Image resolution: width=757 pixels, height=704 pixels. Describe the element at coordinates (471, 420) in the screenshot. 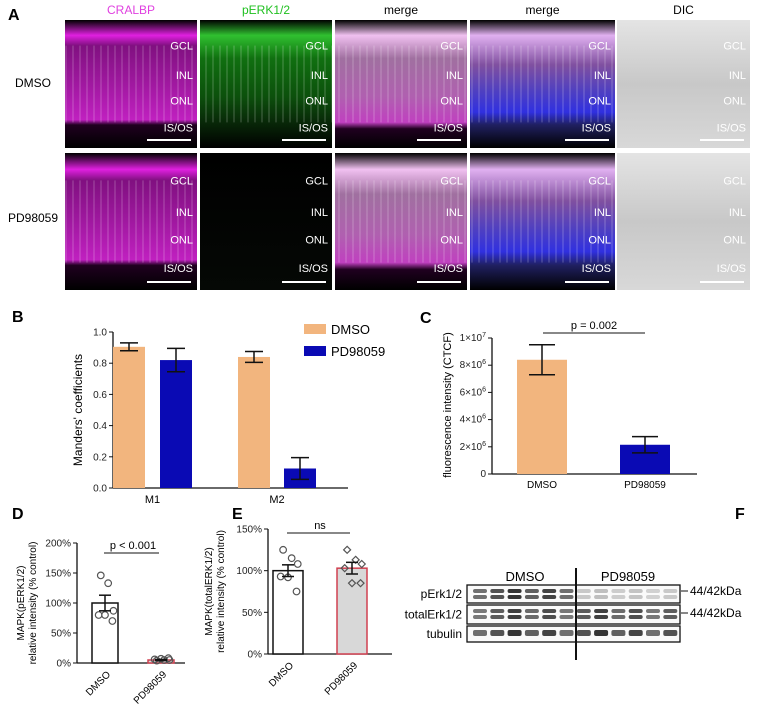

I see `tick-base: 4×10` at that location.